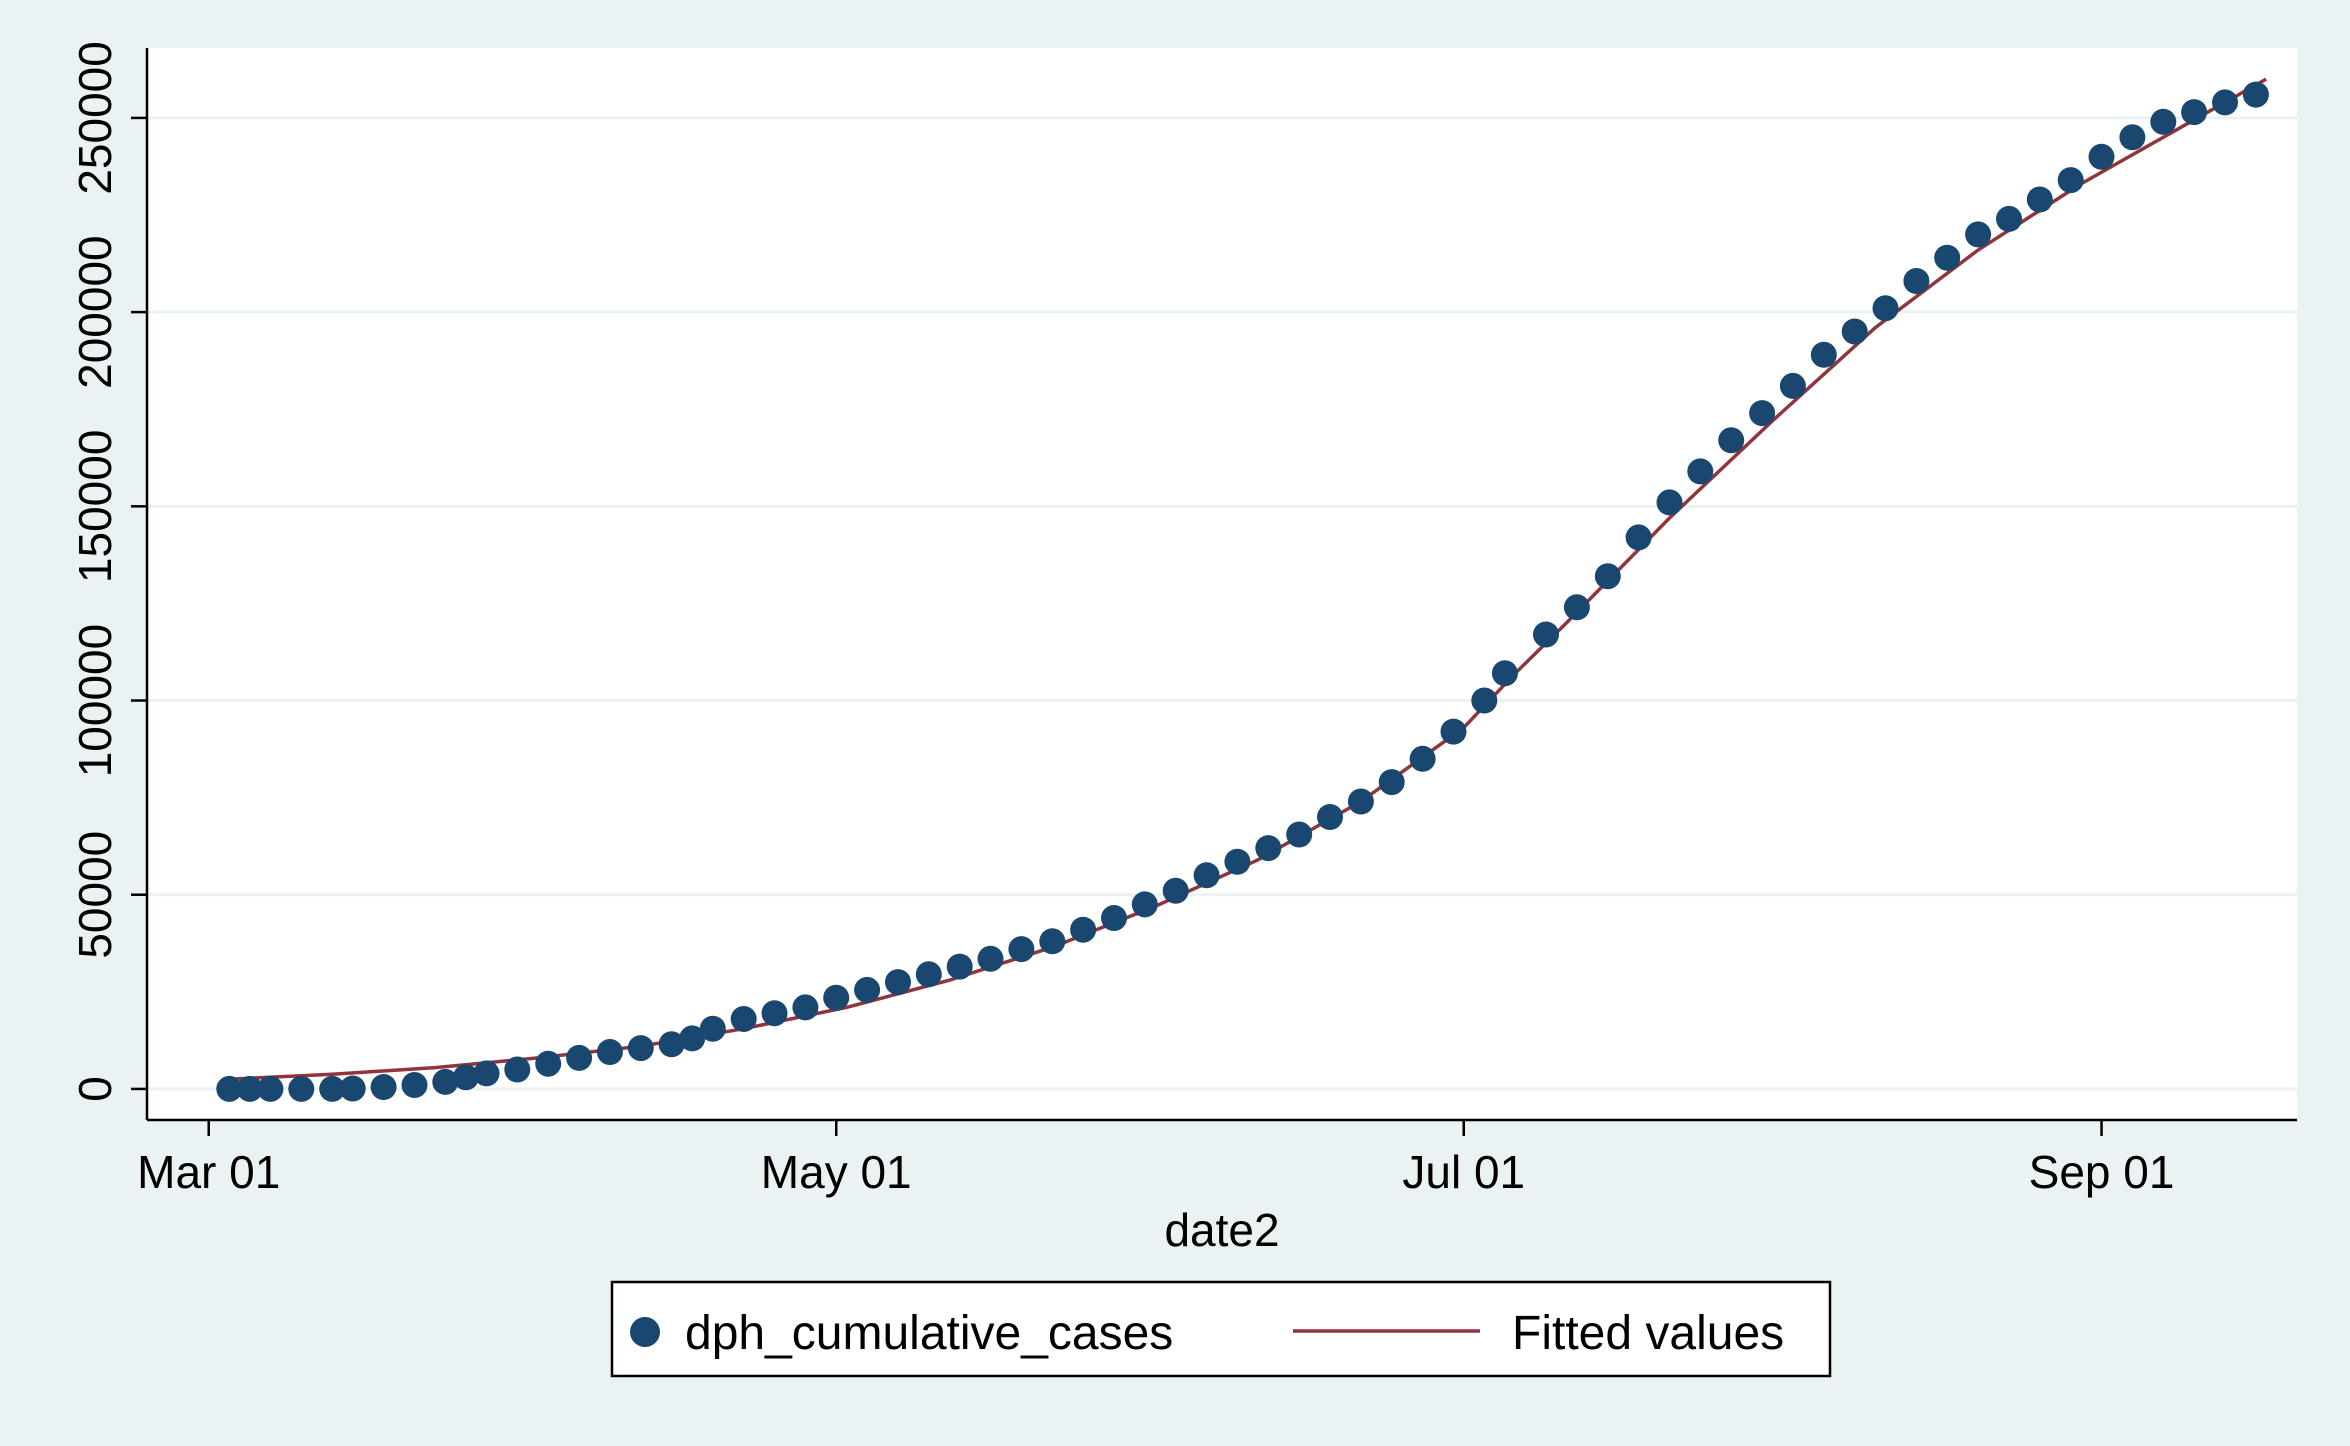  I want to click on y-axis-ticks: 0 50000 100000 150000 200000 250000, so click(108, 571).